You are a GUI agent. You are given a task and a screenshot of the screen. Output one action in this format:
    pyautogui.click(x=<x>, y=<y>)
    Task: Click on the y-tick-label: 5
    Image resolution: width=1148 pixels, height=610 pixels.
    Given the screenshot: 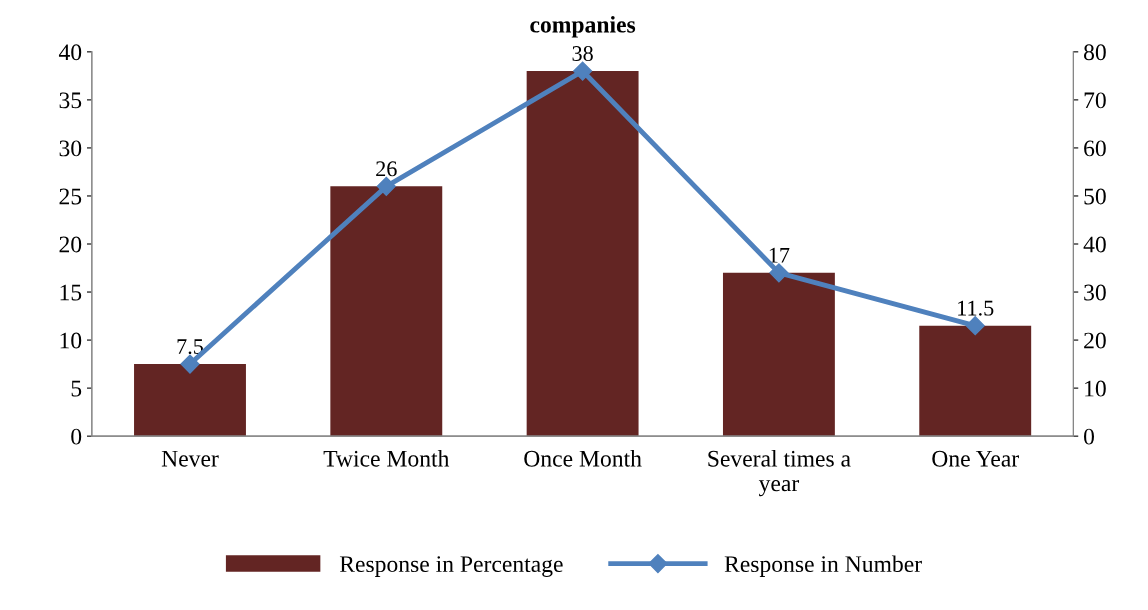 What is the action you would take?
    pyautogui.click(x=76, y=388)
    